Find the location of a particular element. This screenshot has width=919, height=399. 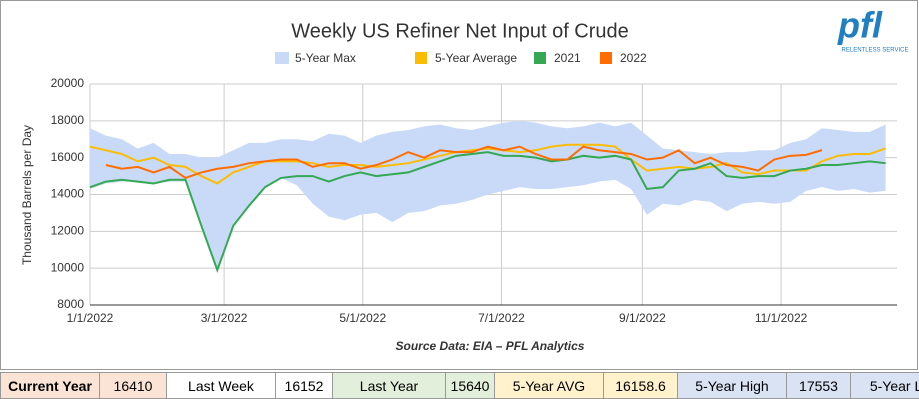

cell-label: 5-Year AVG is located at coordinates (549, 385).